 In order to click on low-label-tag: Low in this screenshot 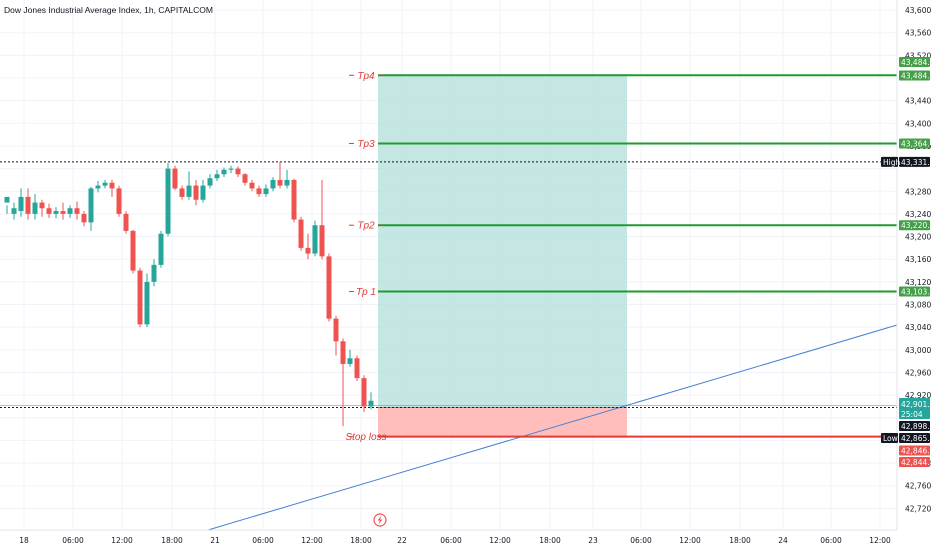, I will do `click(889, 438)`.